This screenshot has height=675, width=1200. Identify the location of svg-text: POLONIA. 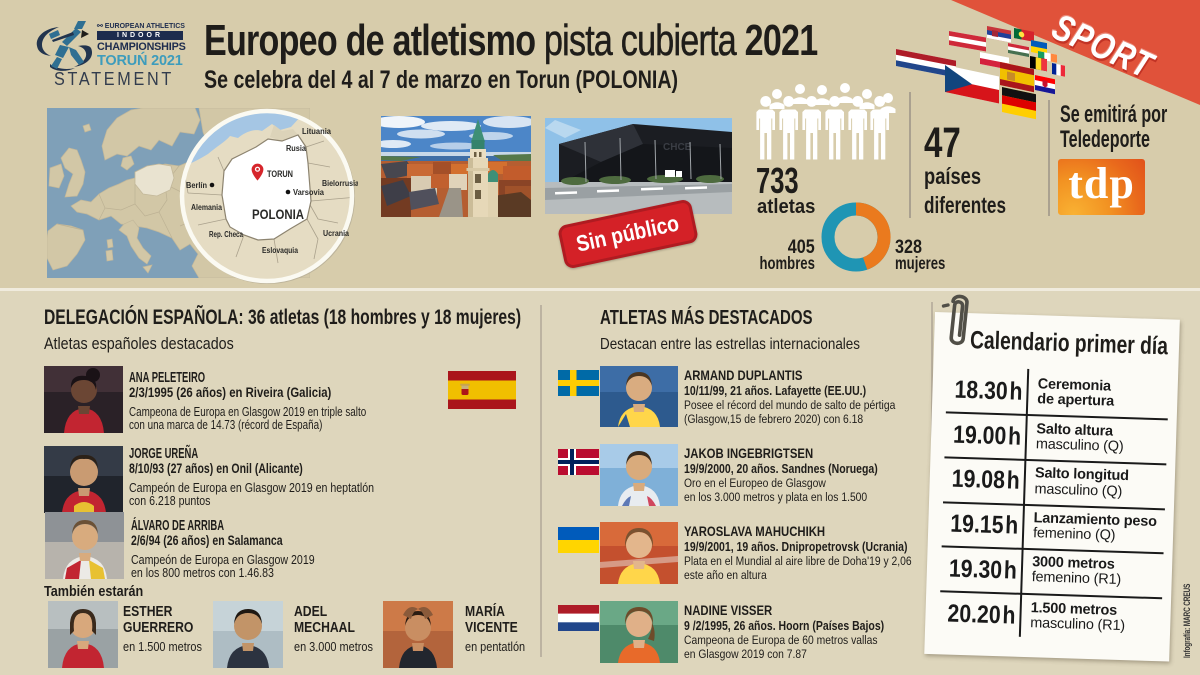
(278, 214).